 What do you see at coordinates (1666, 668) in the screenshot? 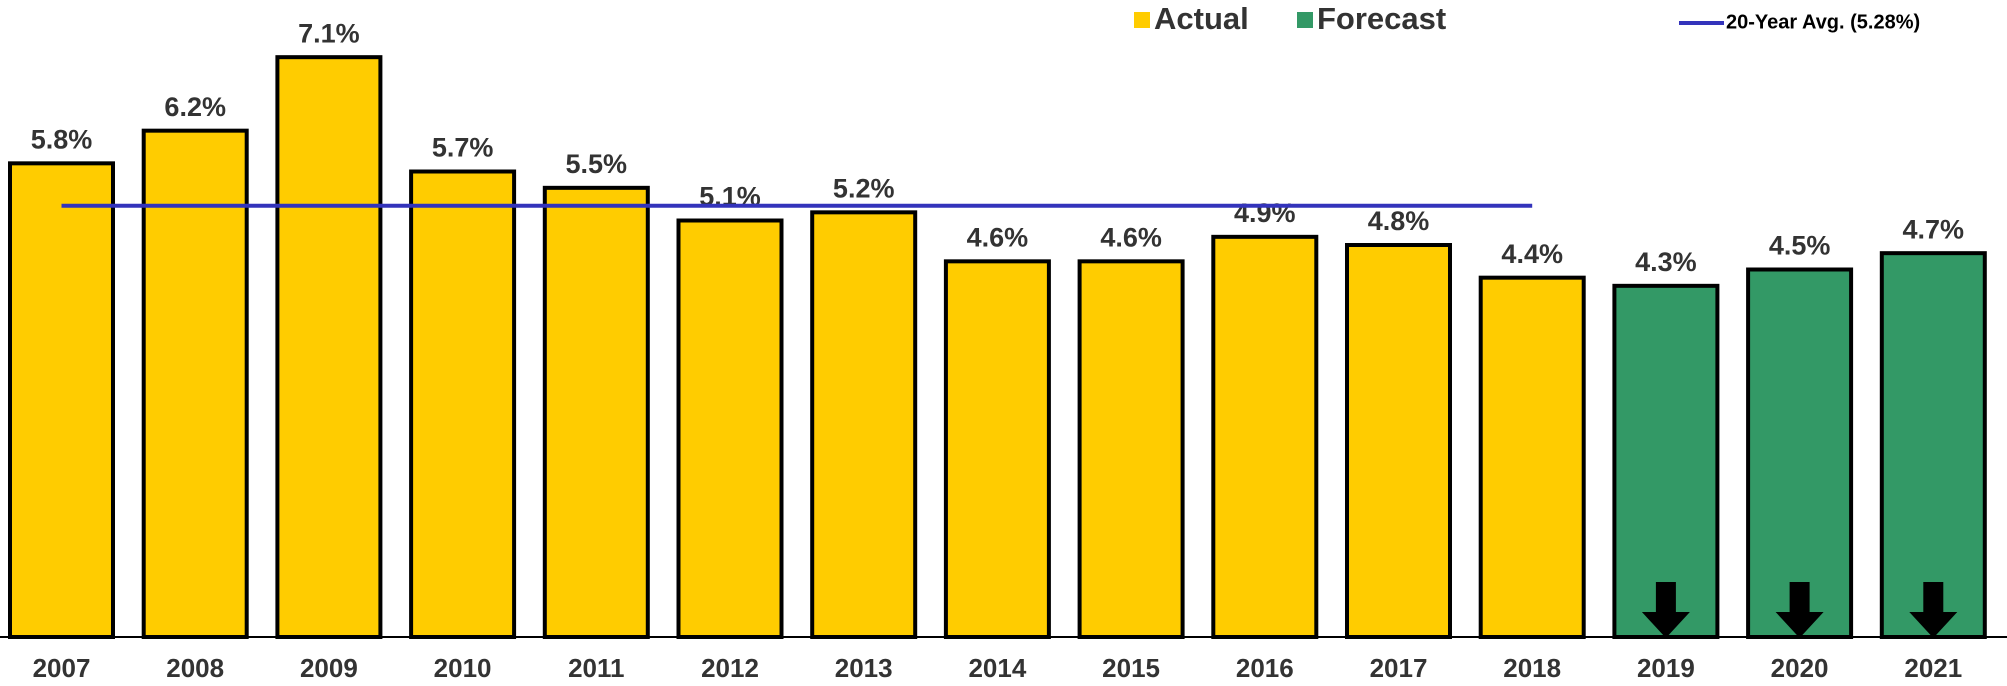
I see `x-tick-label: 2019` at bounding box center [1666, 668].